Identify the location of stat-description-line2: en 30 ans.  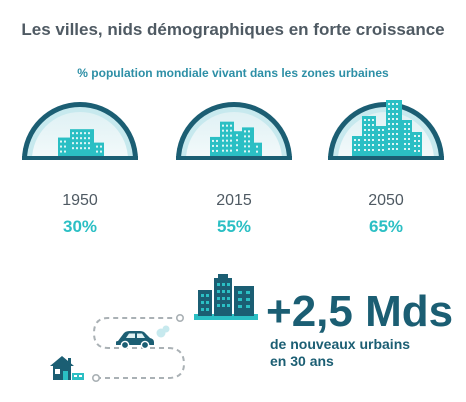
(302, 361).